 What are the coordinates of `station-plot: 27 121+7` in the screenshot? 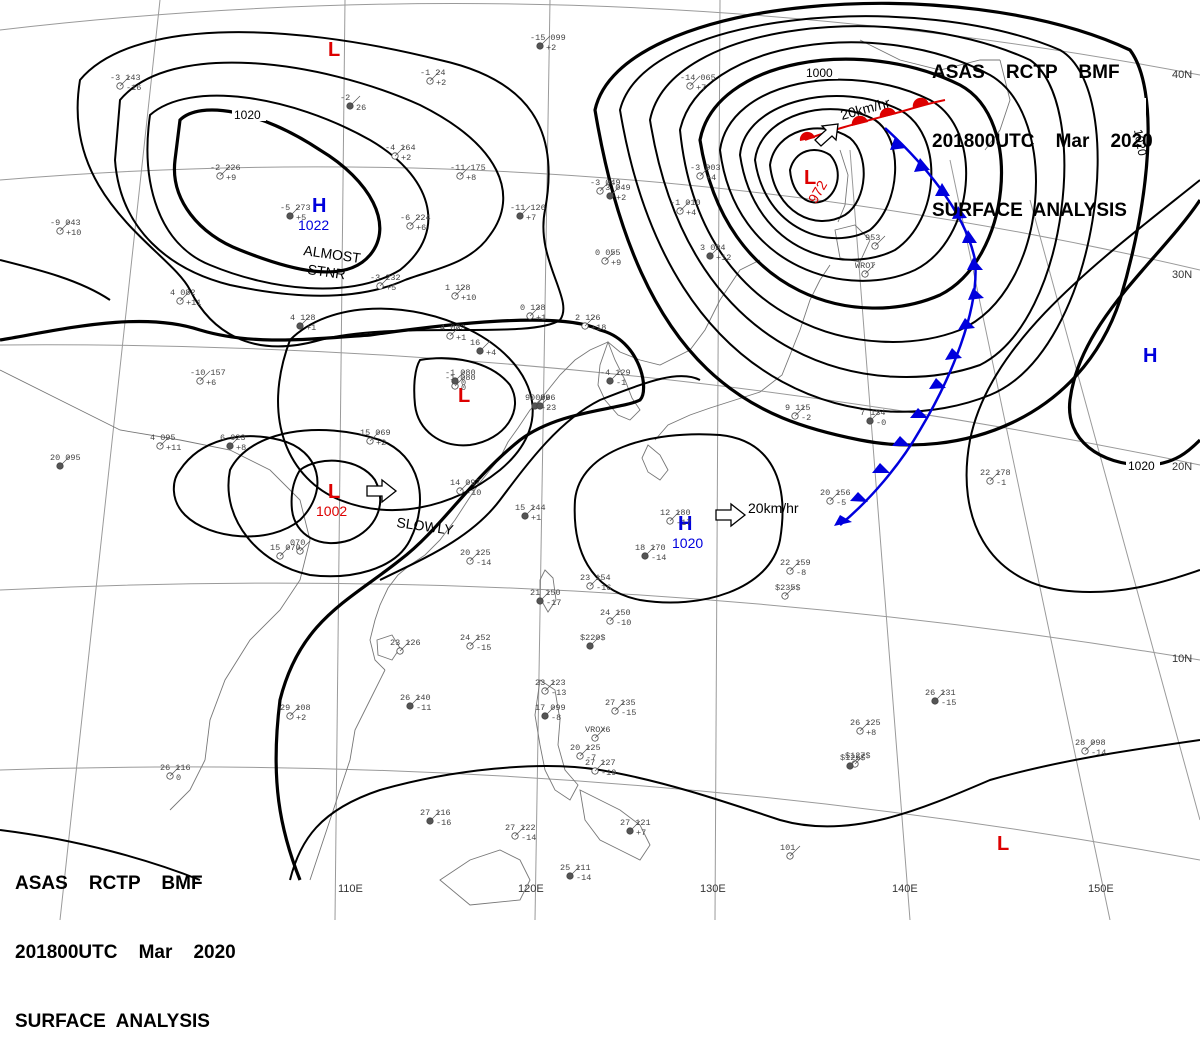 It's located at (635, 828).